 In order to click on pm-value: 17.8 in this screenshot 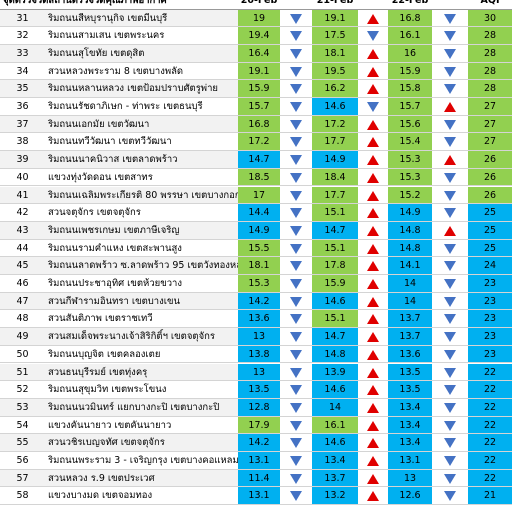, I will do `click(335, 266)`.